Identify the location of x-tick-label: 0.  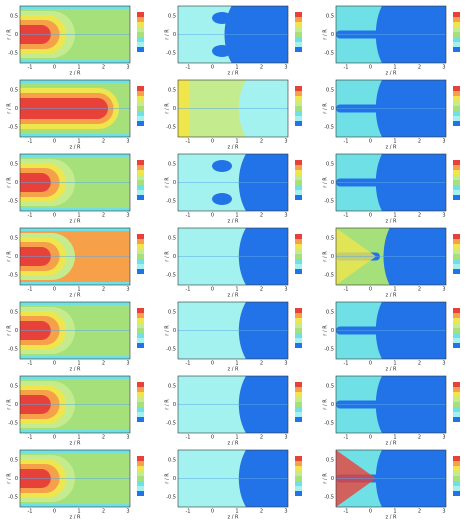
(370, 438).